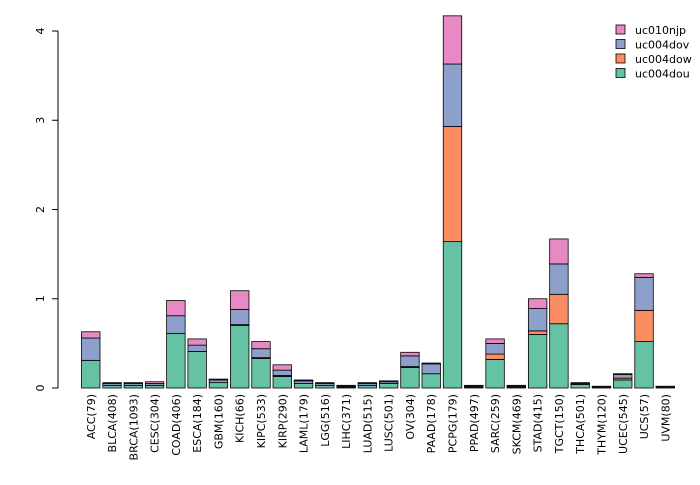 The image size is (700, 485). I want to click on x-tick-label: UCS(57), so click(644, 416).